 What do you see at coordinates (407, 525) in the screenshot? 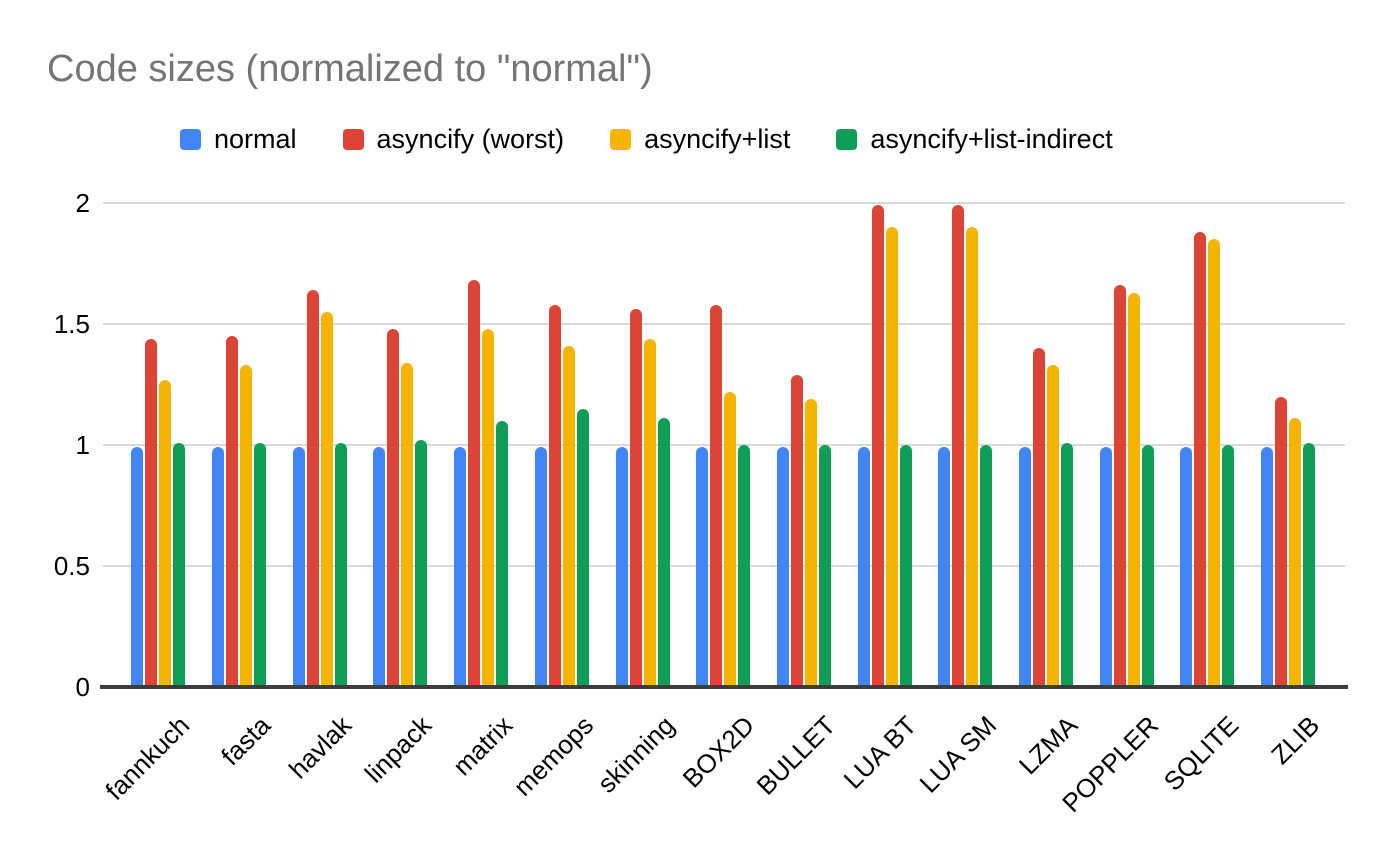
I see `bar-asyncify-list-linpack` at bounding box center [407, 525].